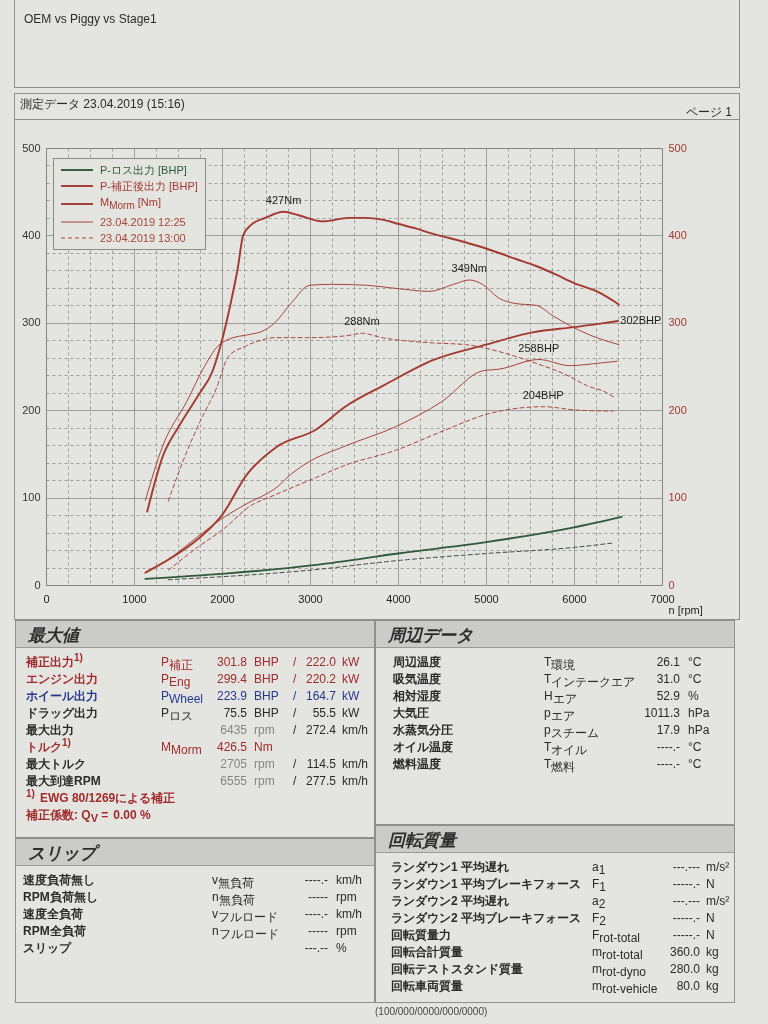  I want to click on text: 最大到達RPM 6555 rpm / 277.5 km/h, so click(197, 781).